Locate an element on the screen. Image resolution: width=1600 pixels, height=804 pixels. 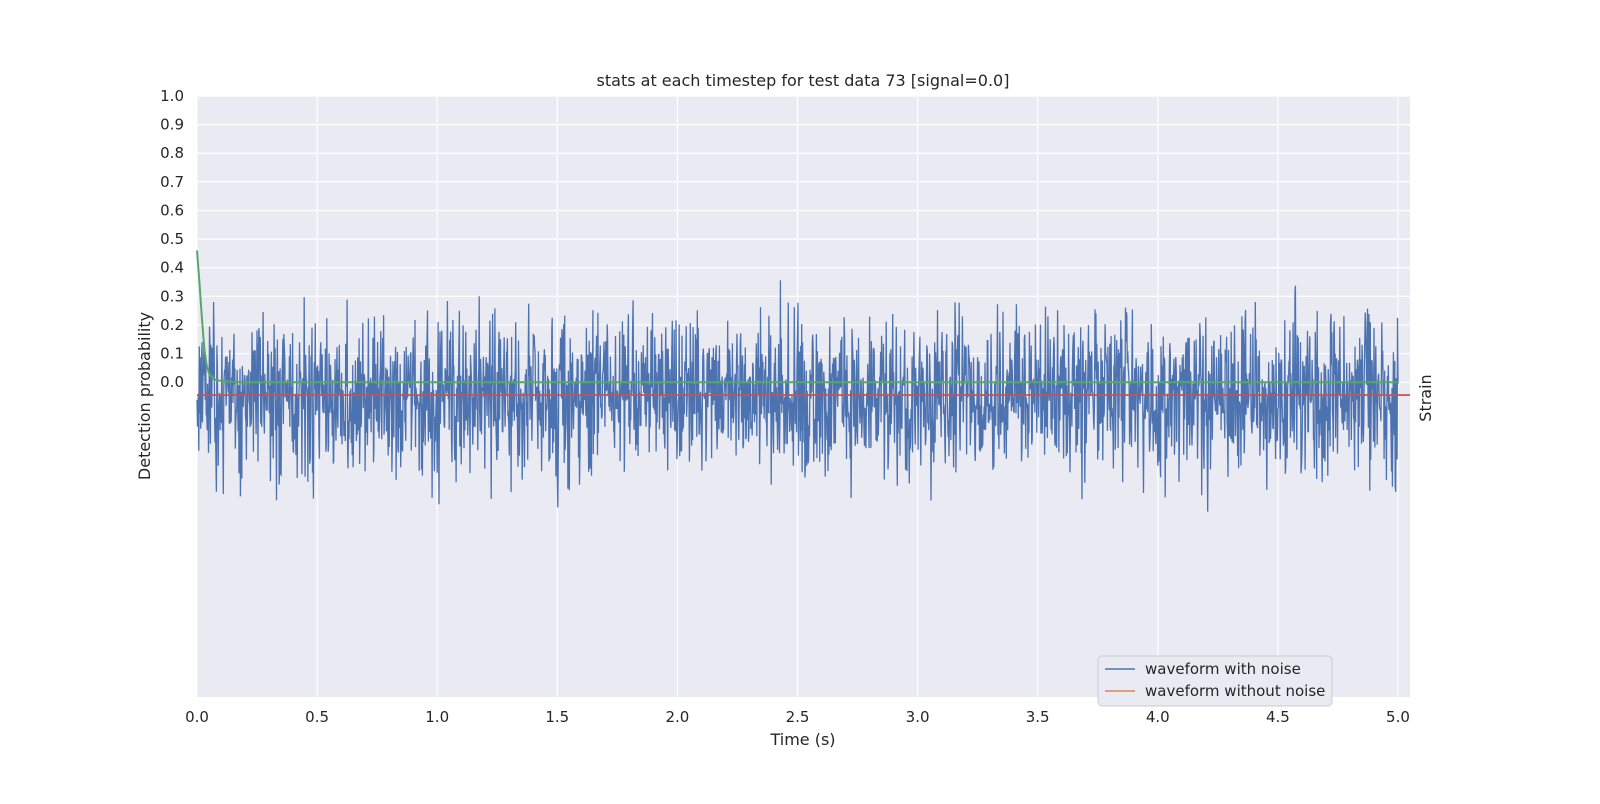
y-tick-label: 0.0 is located at coordinates (172, 382).